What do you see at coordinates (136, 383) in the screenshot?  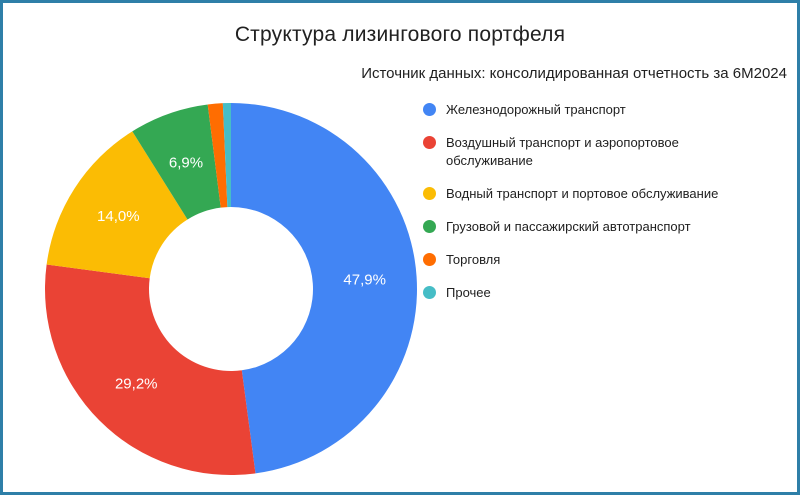 I see `slice-label: 29,2%` at bounding box center [136, 383].